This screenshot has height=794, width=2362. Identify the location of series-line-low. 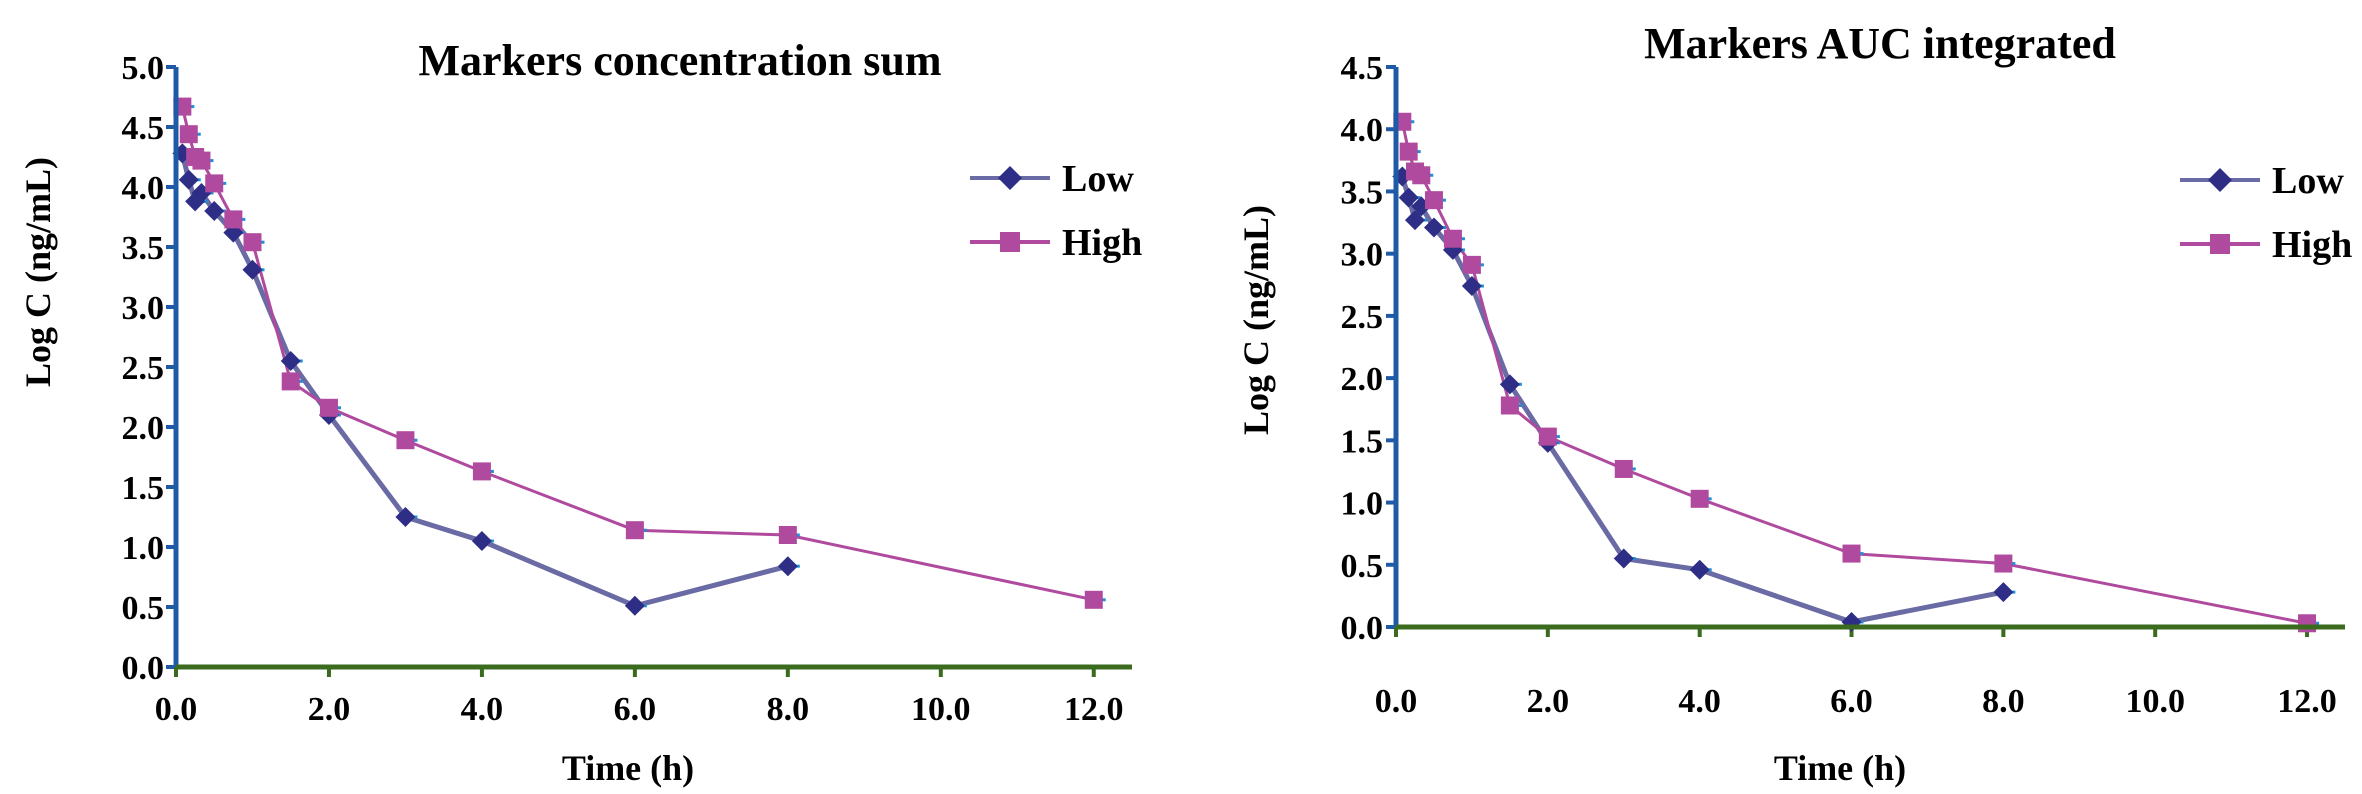
(1701, 400).